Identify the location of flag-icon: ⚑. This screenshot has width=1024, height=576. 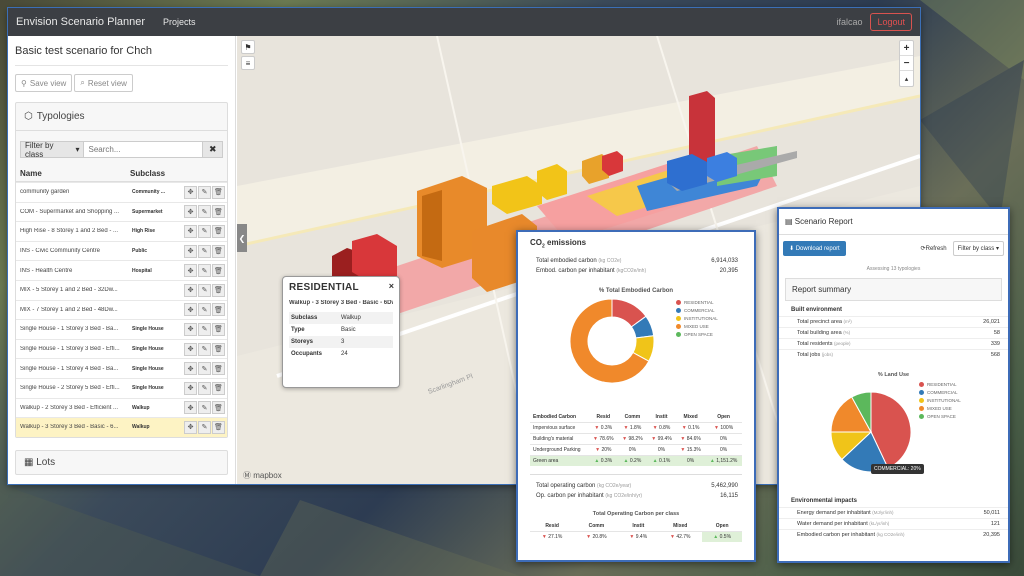
(248, 47).